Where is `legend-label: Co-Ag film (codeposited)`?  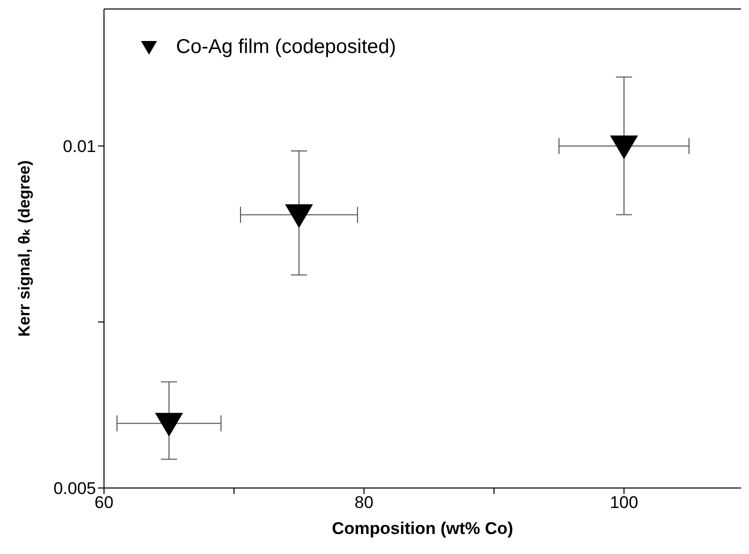
legend-label: Co-Ag film (codeposited) is located at coordinates (286, 47).